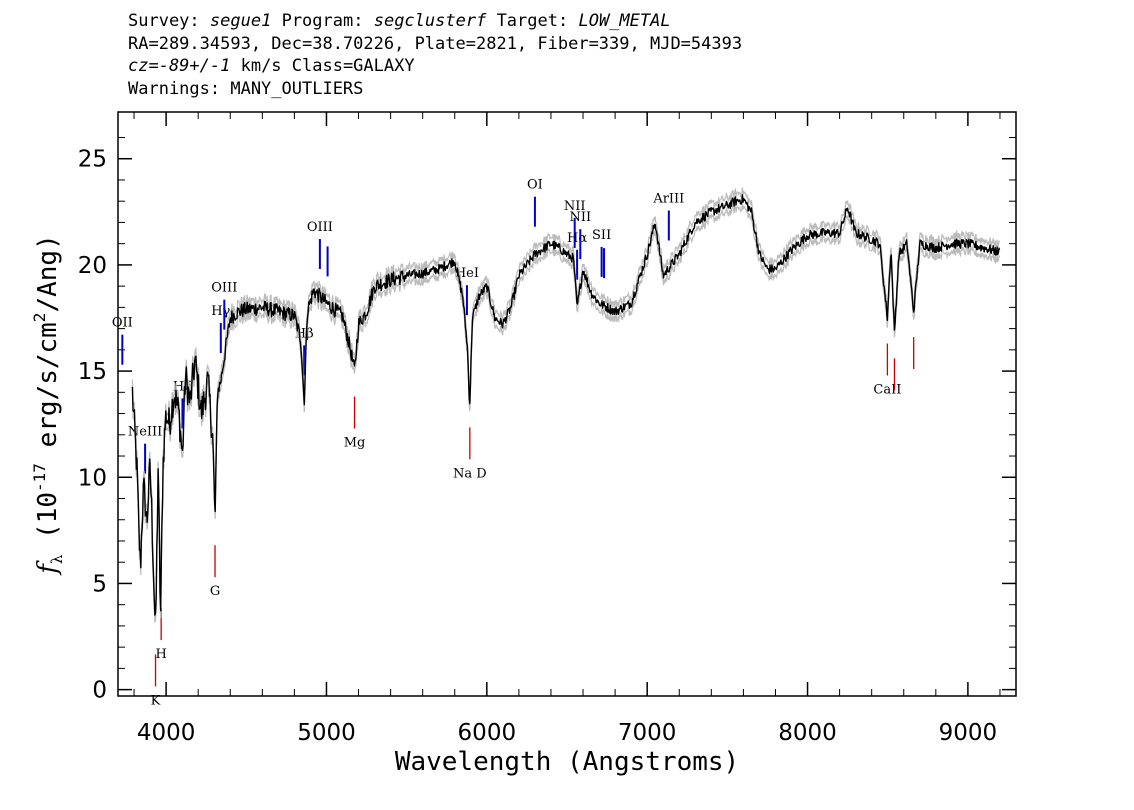  Describe the element at coordinates (215, 591) in the screenshot. I see `spectral-line-label: G` at that location.